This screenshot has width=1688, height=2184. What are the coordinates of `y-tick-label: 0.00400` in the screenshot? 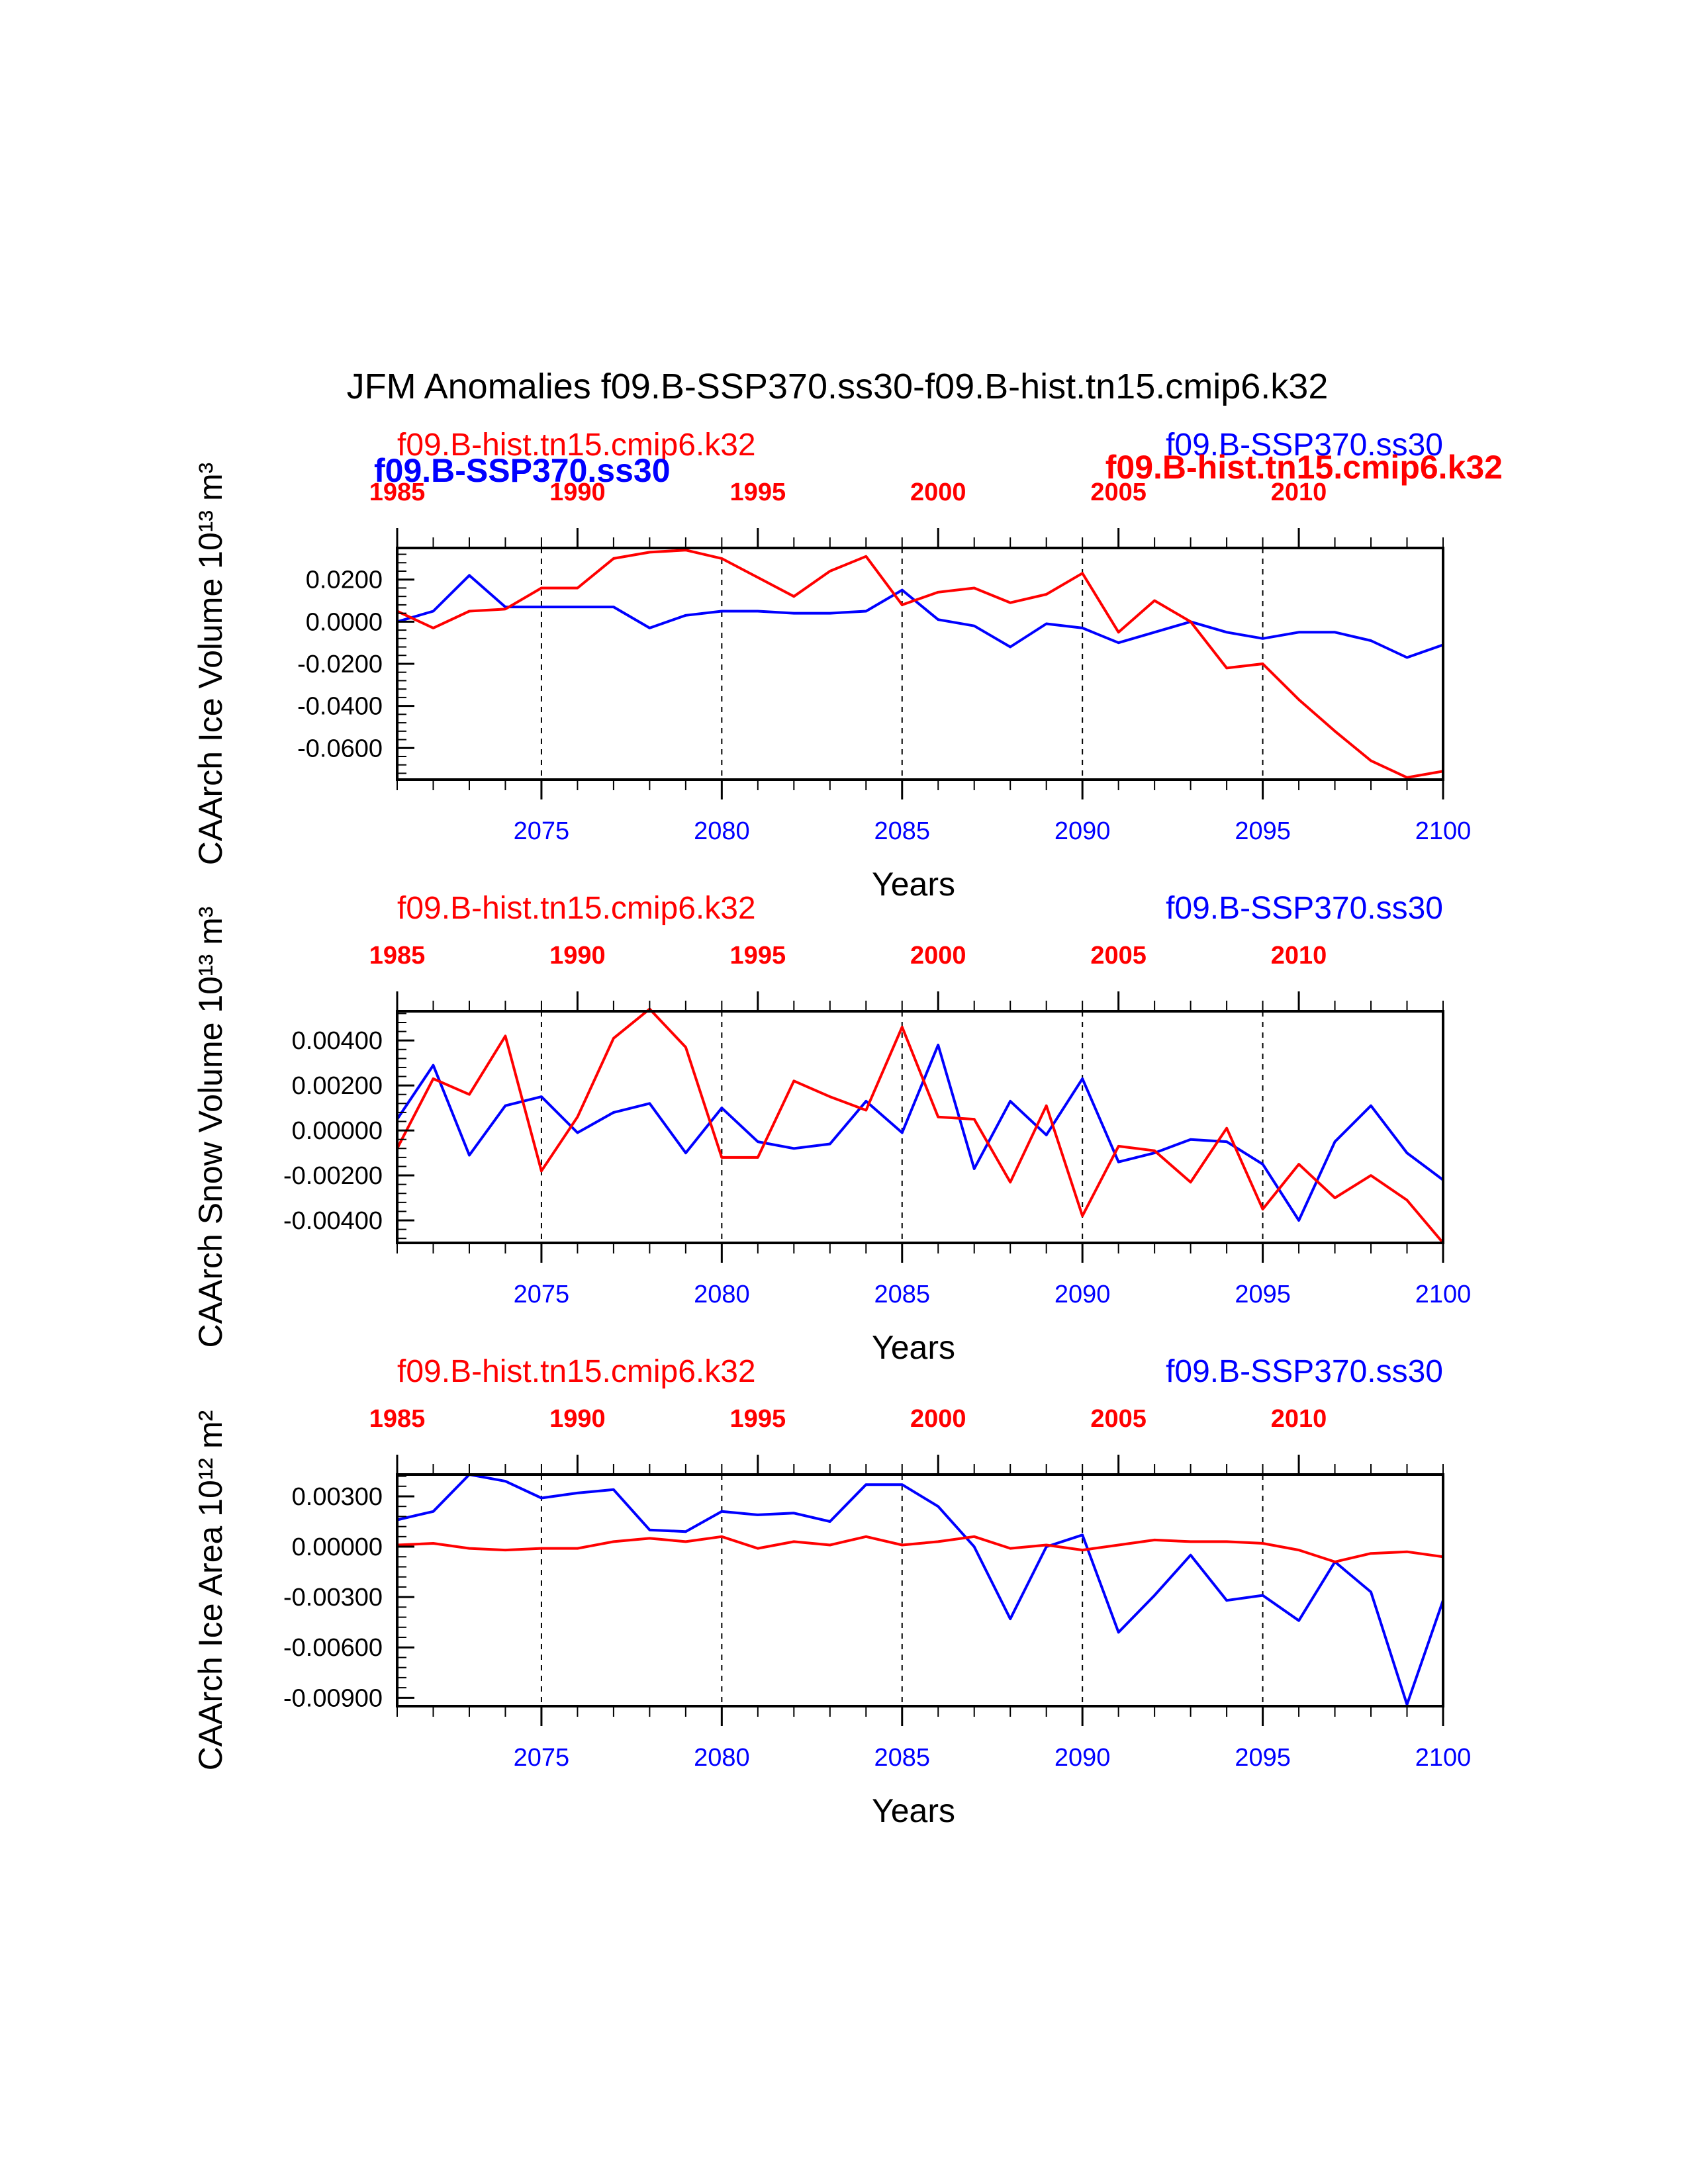 It's located at (337, 1041).